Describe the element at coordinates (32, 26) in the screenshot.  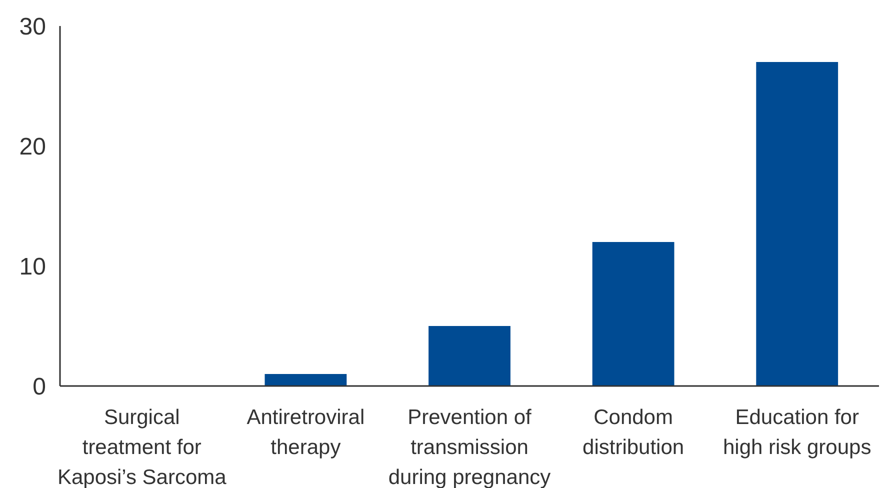
I see `y-tick-label: 30` at that location.